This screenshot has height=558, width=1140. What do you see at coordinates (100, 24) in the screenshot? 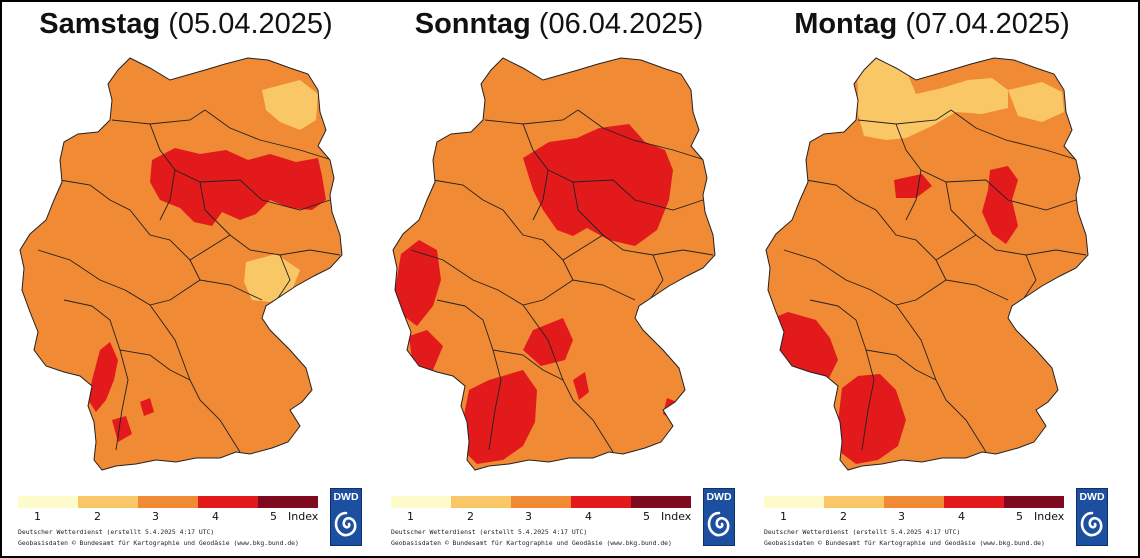
I see `panel-day: Samstag` at bounding box center [100, 24].